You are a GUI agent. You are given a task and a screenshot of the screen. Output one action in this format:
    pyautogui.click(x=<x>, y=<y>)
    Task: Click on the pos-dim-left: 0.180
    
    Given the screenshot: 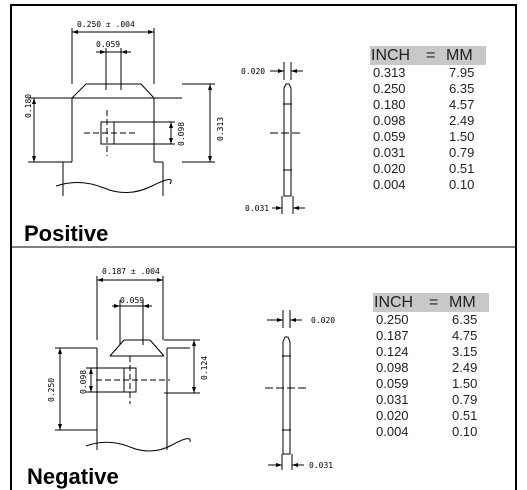 What is the action you would take?
    pyautogui.click(x=28, y=106)
    